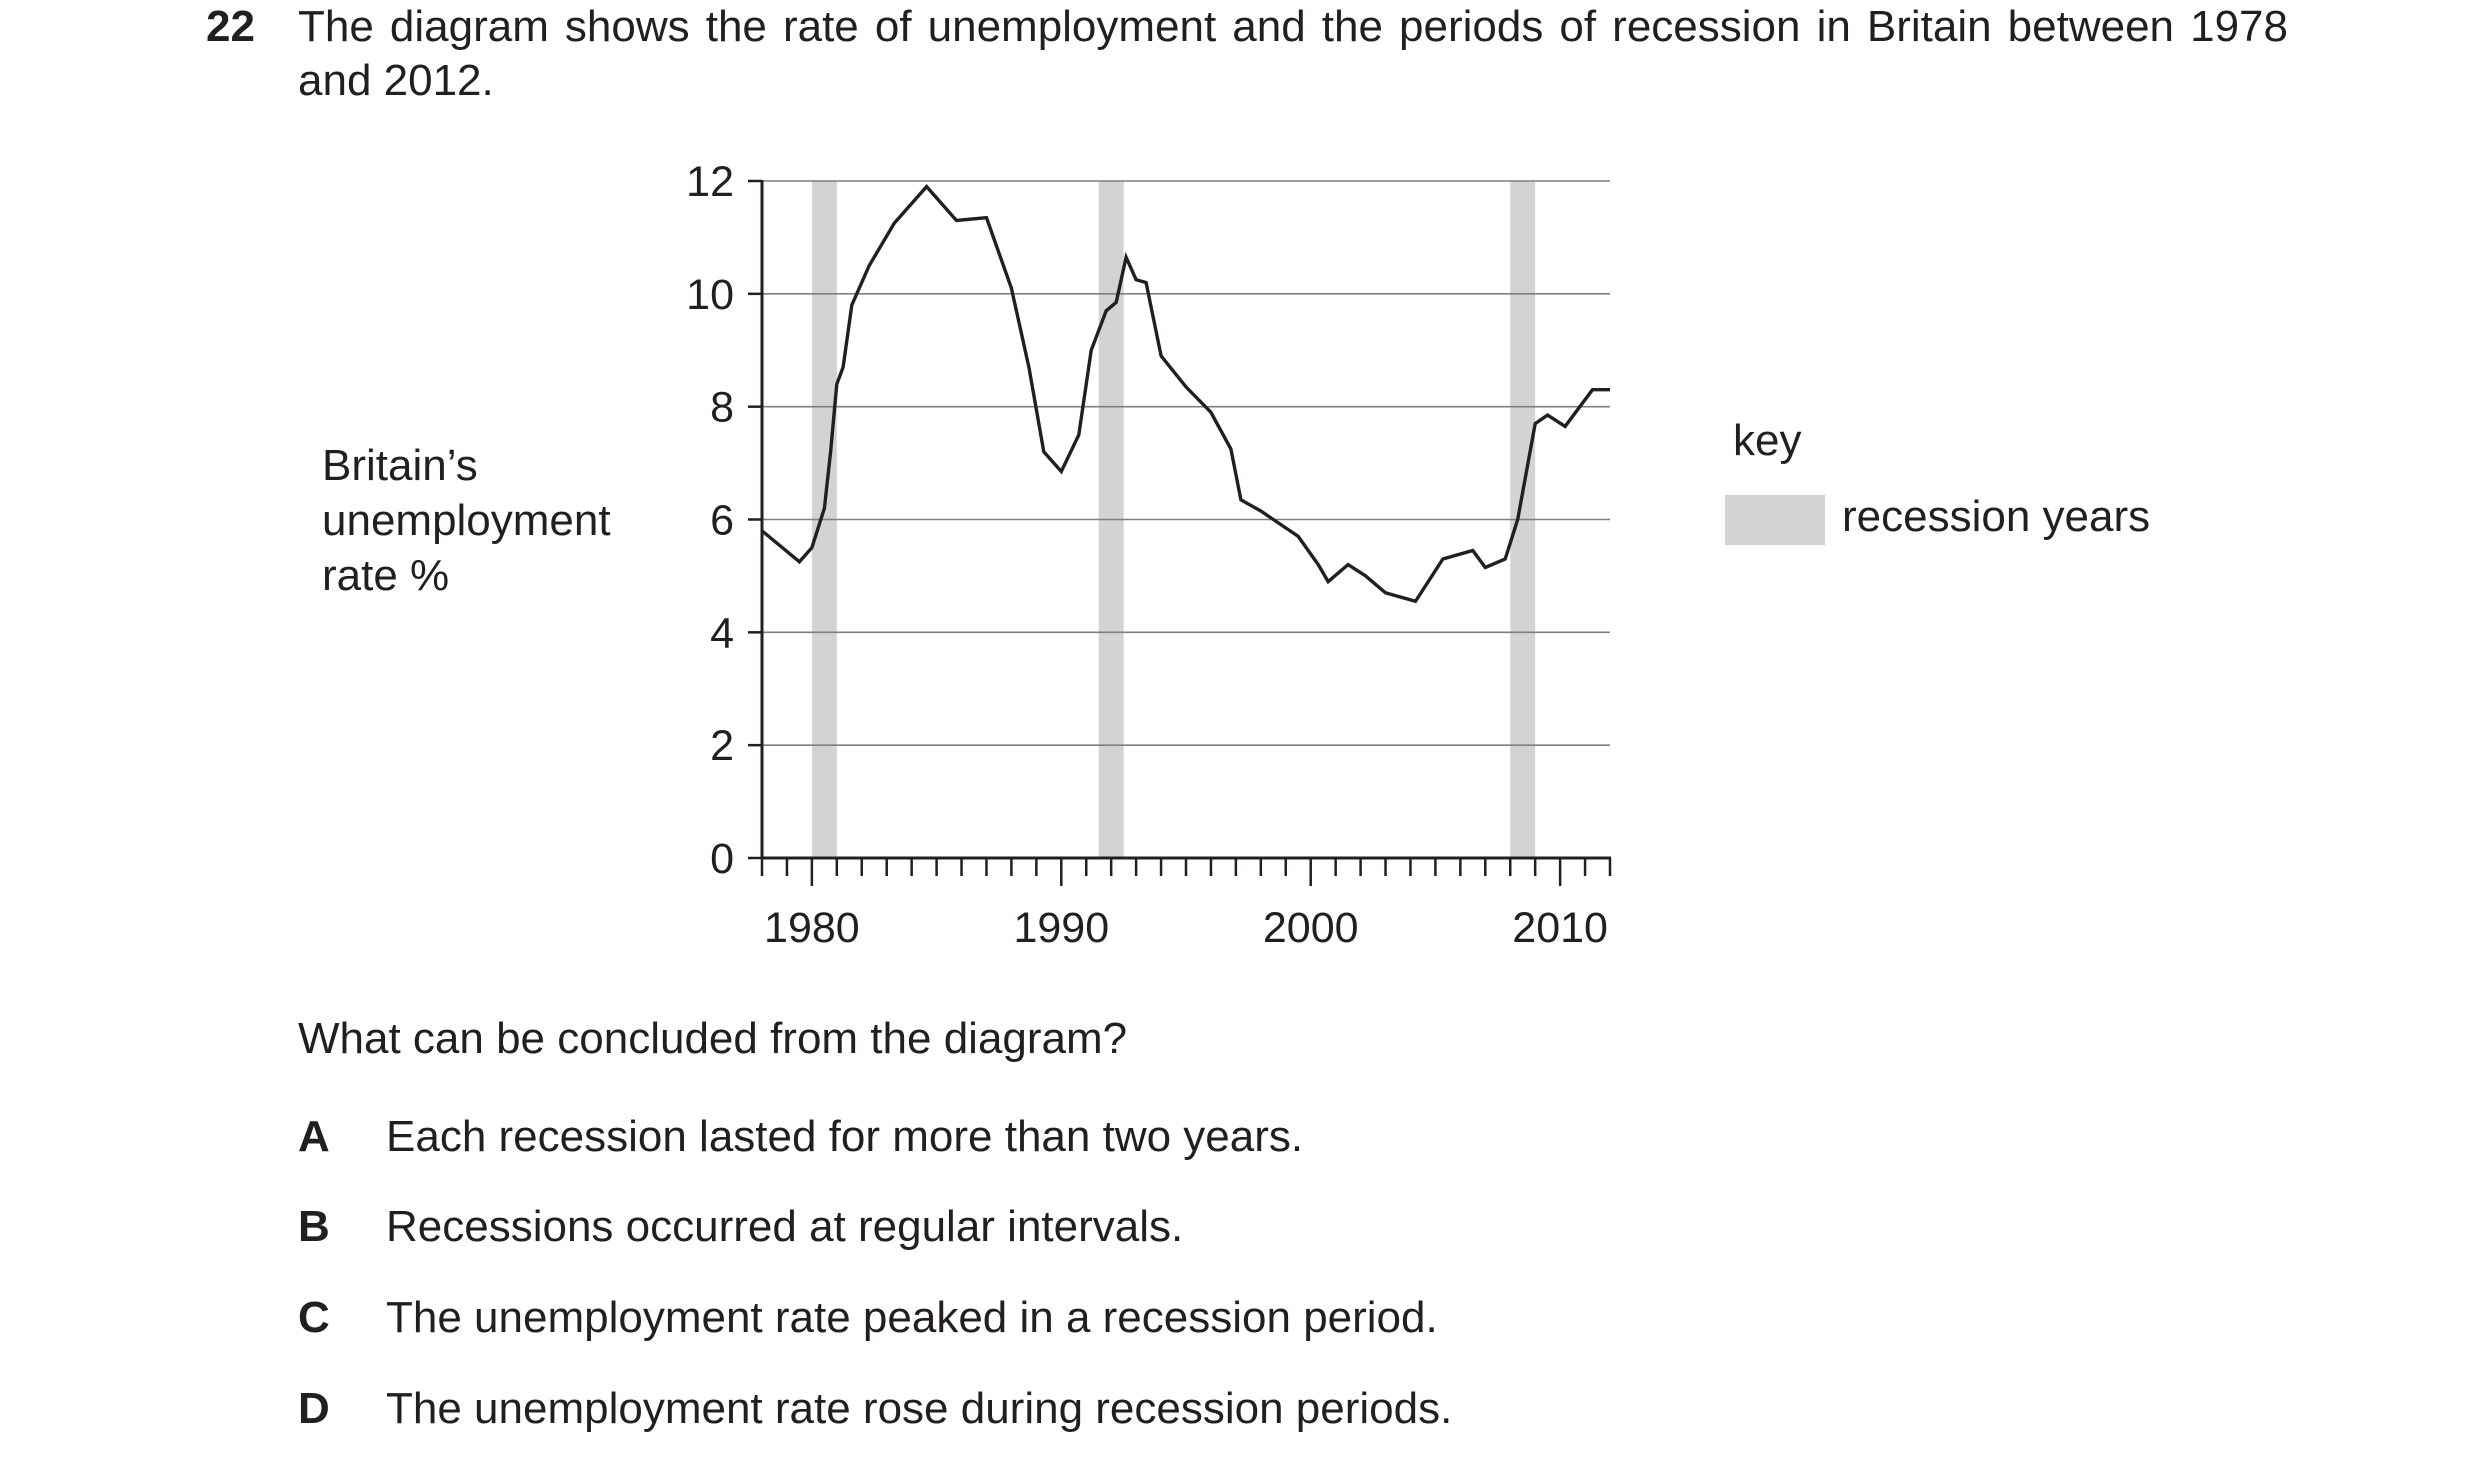 The image size is (2480, 1470). What do you see at coordinates (314, 1317) in the screenshot?
I see `option-letter: C` at bounding box center [314, 1317].